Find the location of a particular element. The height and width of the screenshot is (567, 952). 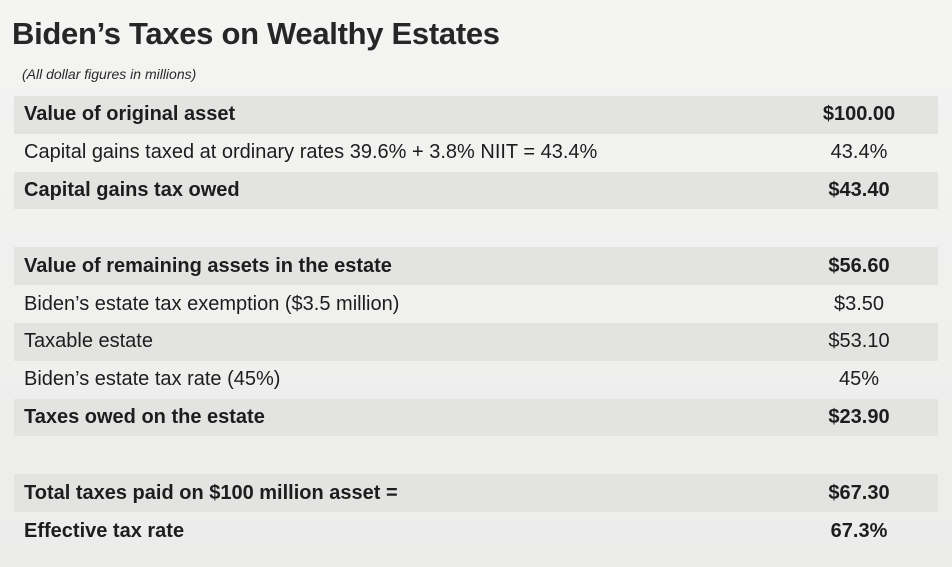

row-label: Taxable estate is located at coordinates (88, 341).